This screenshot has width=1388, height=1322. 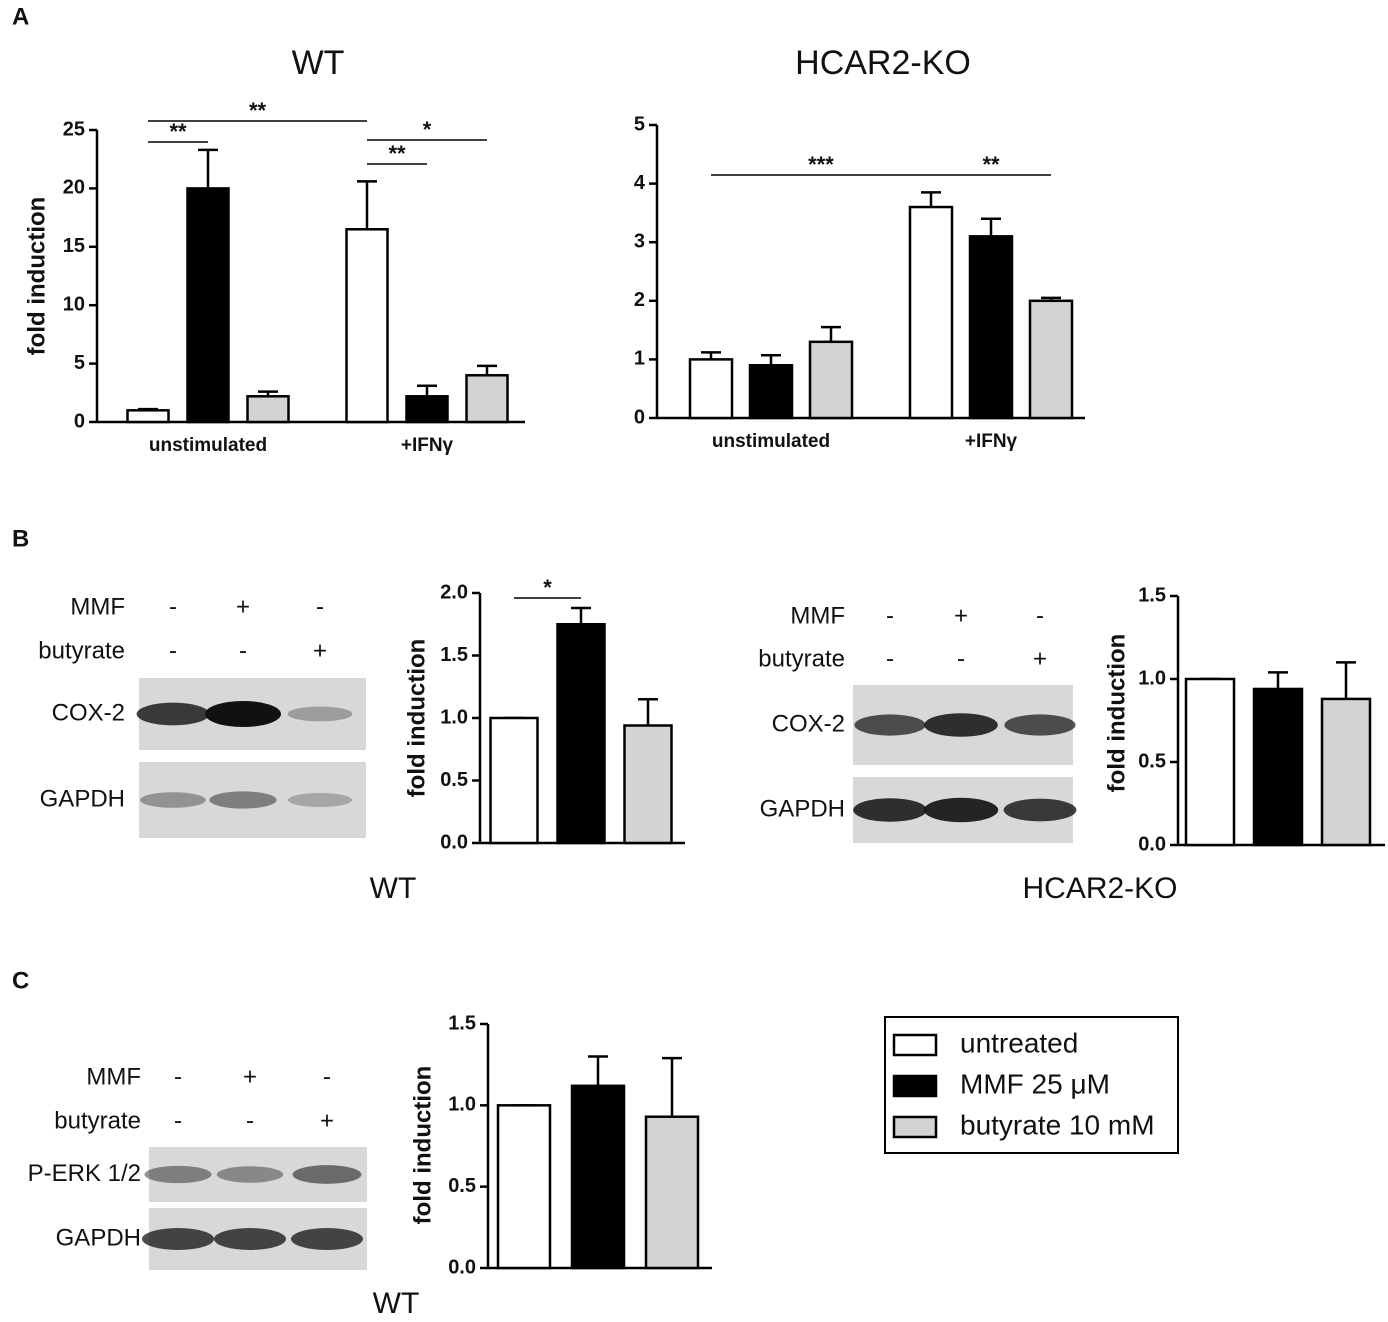 What do you see at coordinates (883, 63) in the screenshot?
I see `chart-title: HCAR2-KO` at bounding box center [883, 63].